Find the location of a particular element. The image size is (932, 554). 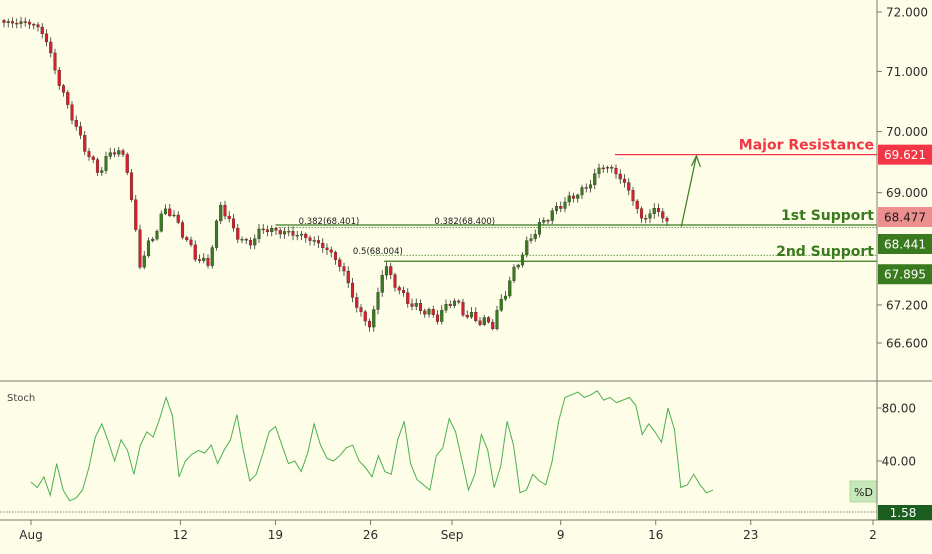

price-tick-label: 70.000 is located at coordinates (907, 132).